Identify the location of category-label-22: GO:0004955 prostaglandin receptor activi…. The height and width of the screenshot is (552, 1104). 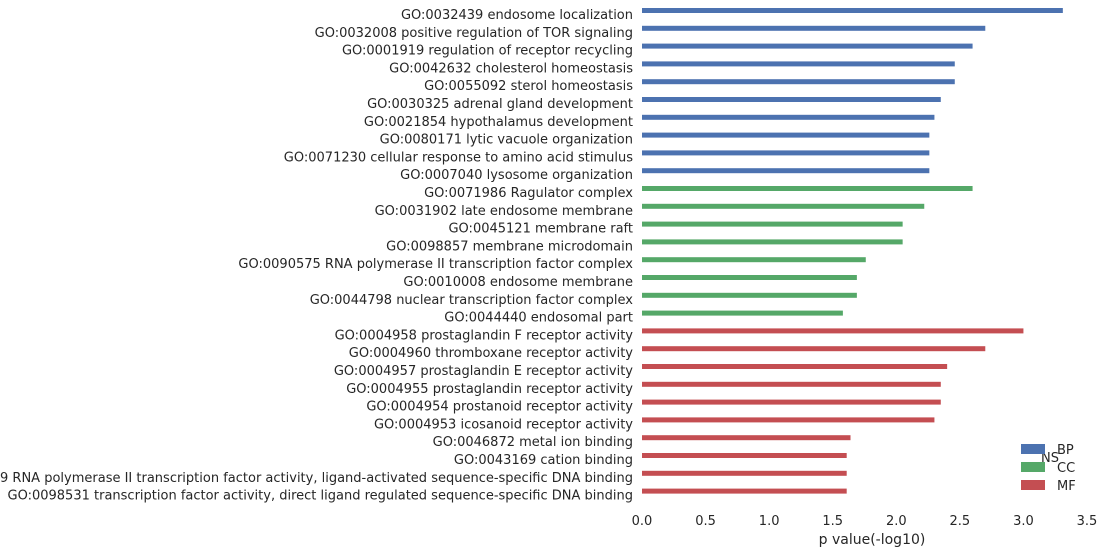
(489, 389).